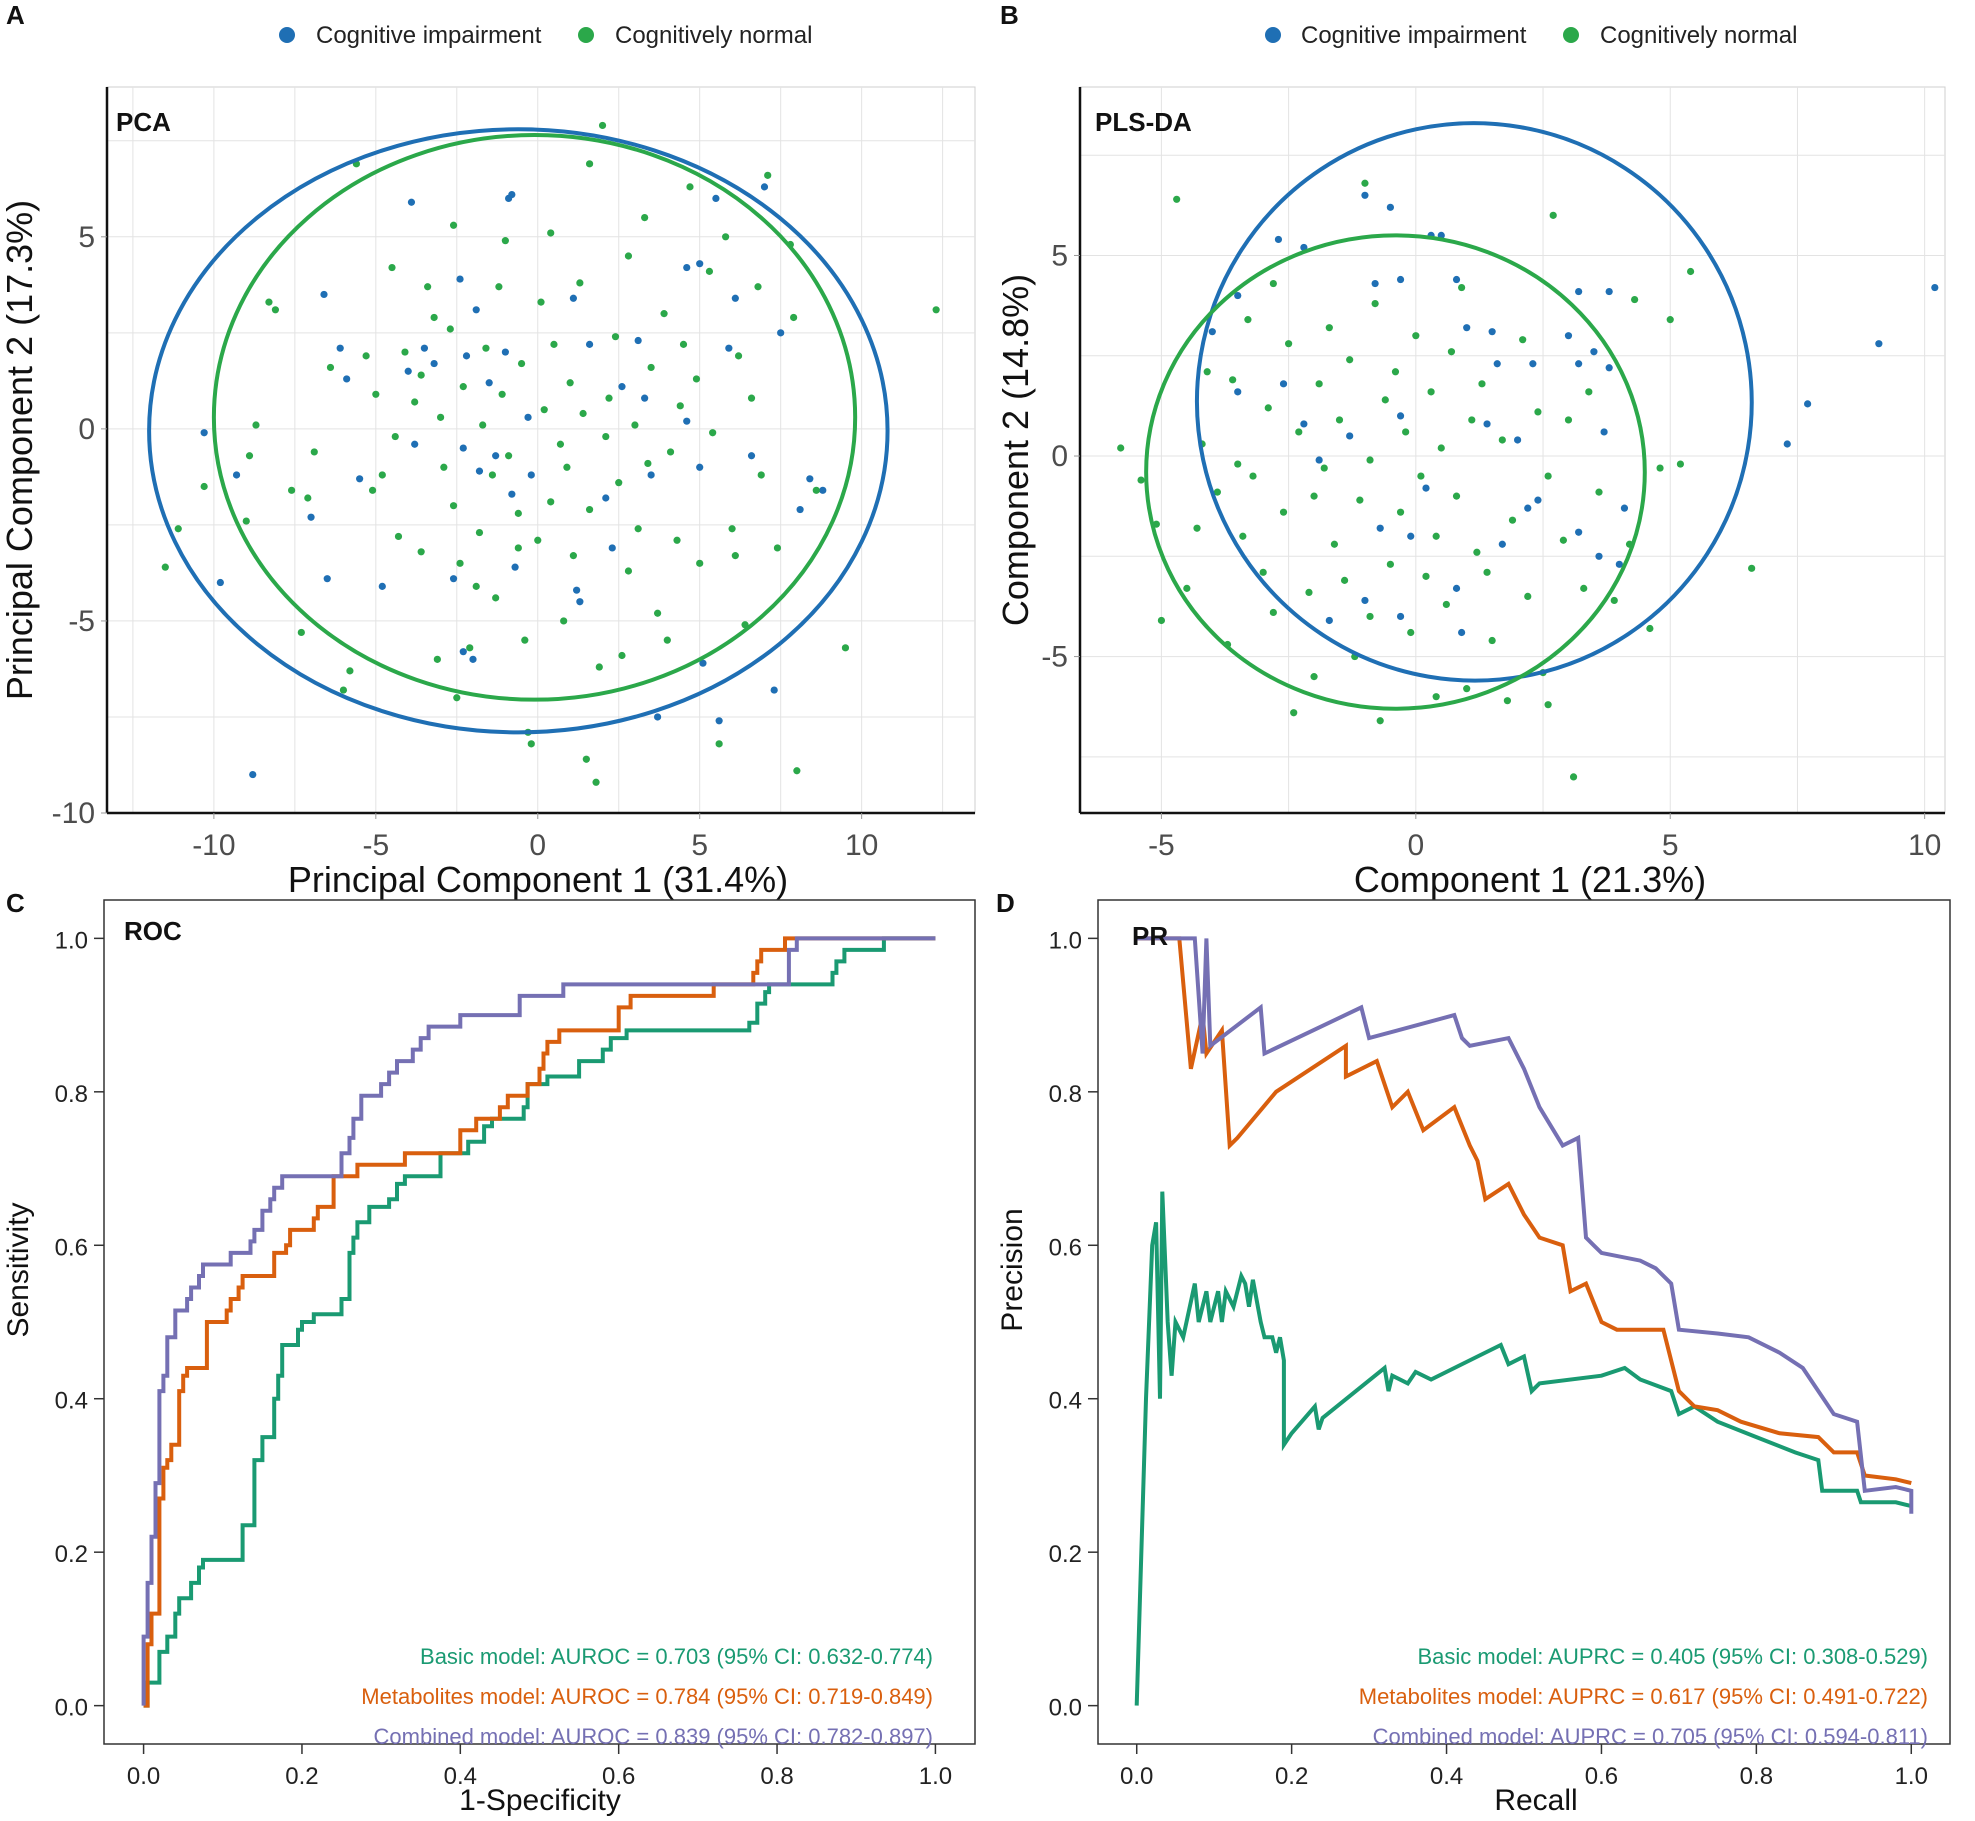 This screenshot has width=1975, height=1821. I want to click on y-tick-label-a: 0, so click(86, 429).